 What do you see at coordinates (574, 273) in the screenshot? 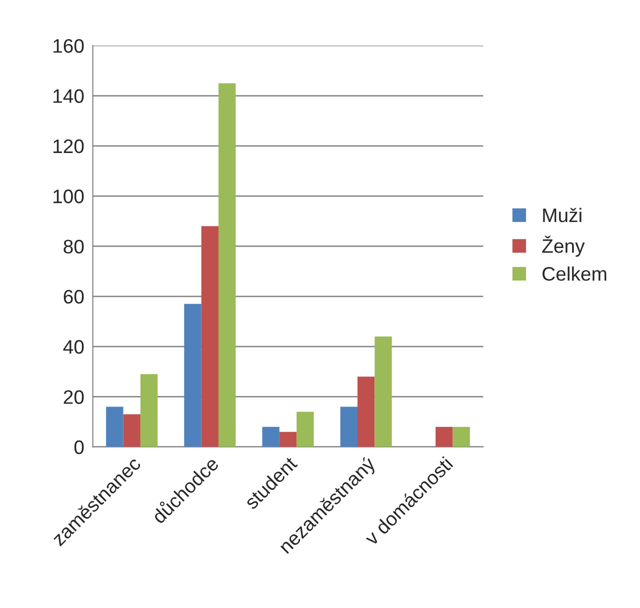
I see `legend-label: Celkem` at bounding box center [574, 273].